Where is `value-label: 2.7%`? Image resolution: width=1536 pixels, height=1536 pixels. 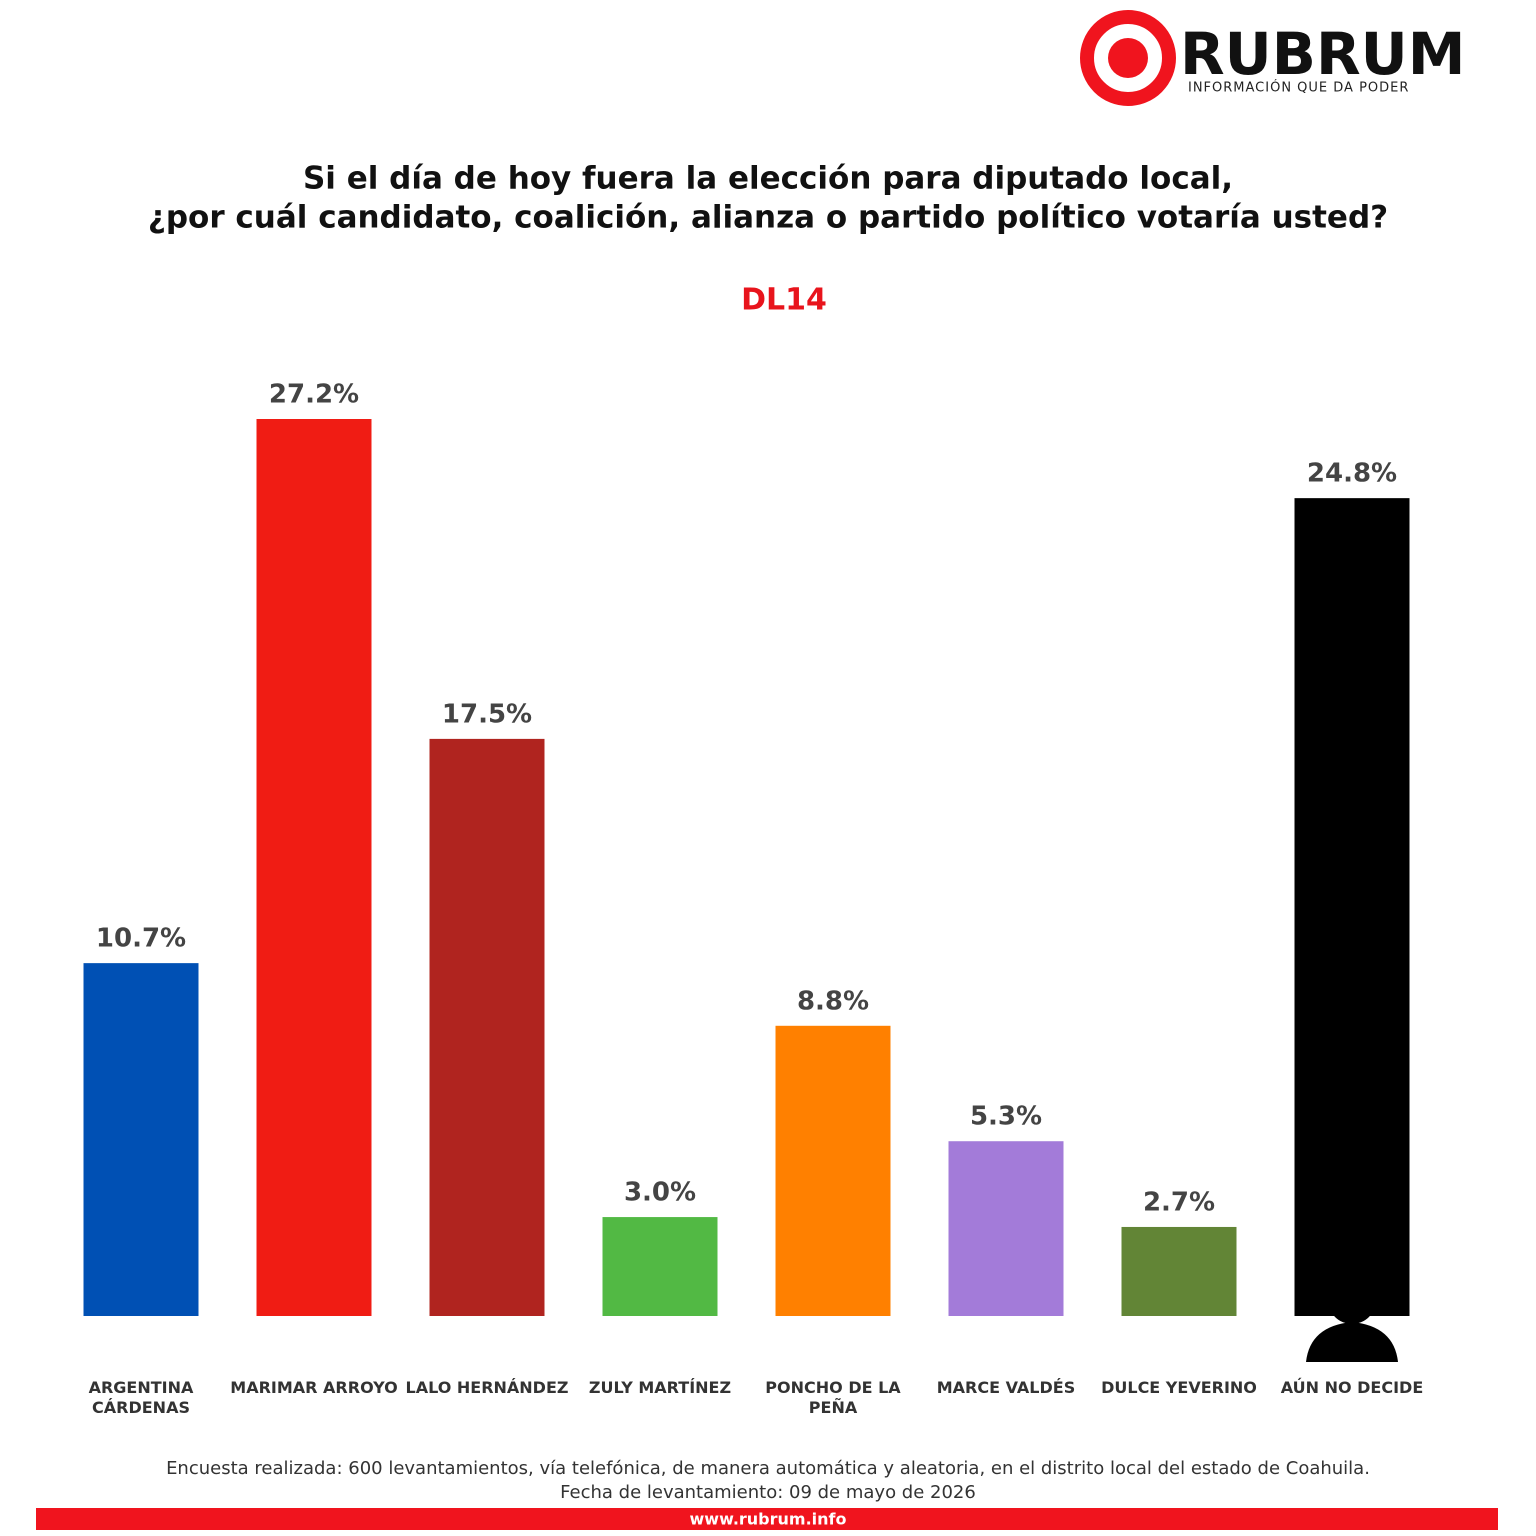 value-label: 2.7% is located at coordinates (1179, 1202).